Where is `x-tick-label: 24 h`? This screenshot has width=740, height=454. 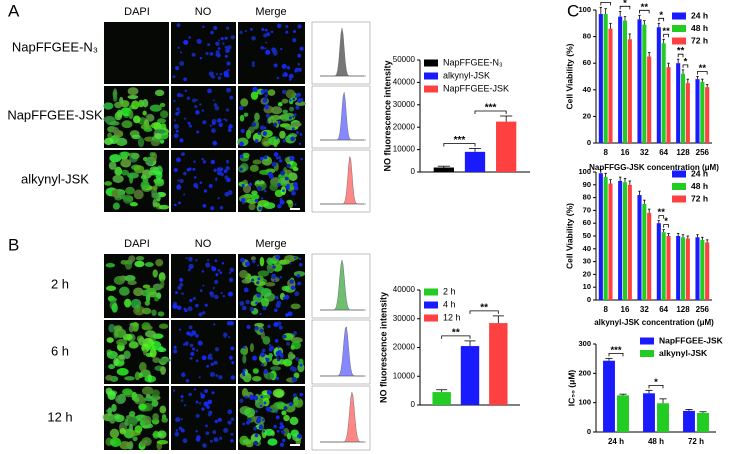
x-tick-label: 24 h is located at coordinates (616, 441).